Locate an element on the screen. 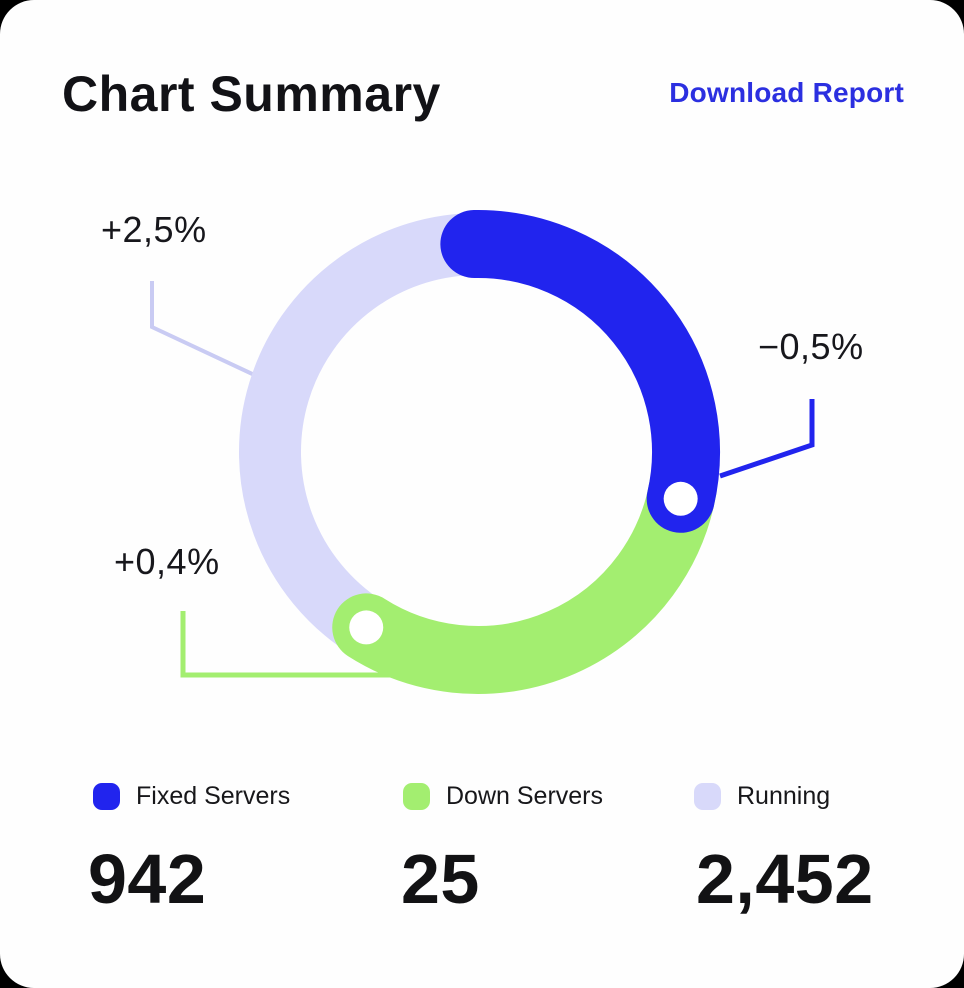 This screenshot has height=988, width=964. leader-line-down-servers is located at coordinates (290, 644).